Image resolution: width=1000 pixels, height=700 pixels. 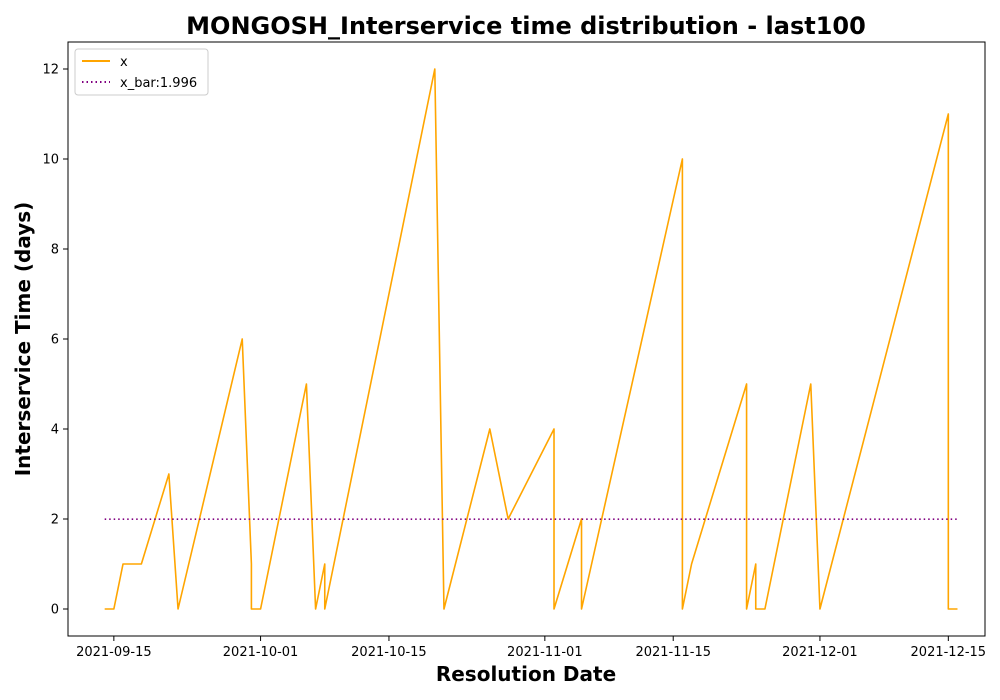 I want to click on y-axis-ticks: 0 2 4 6 8 10 12, so click(x=55, y=340).